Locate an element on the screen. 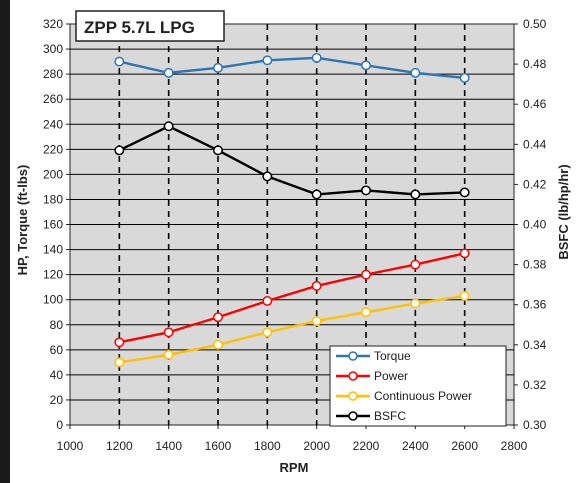 The image size is (577, 483). y2-tick-label: 0.42 is located at coordinates (535, 184).